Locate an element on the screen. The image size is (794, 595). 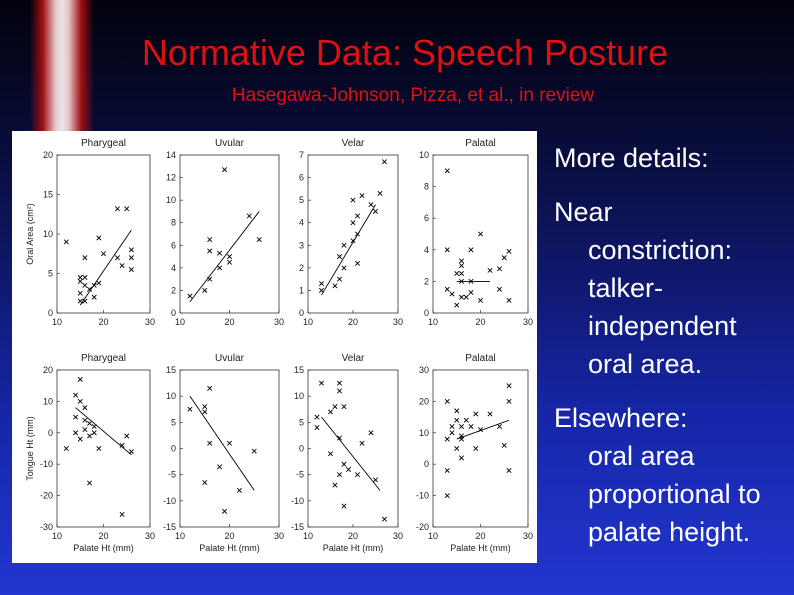
plot-title: Velar is located at coordinates (353, 143).